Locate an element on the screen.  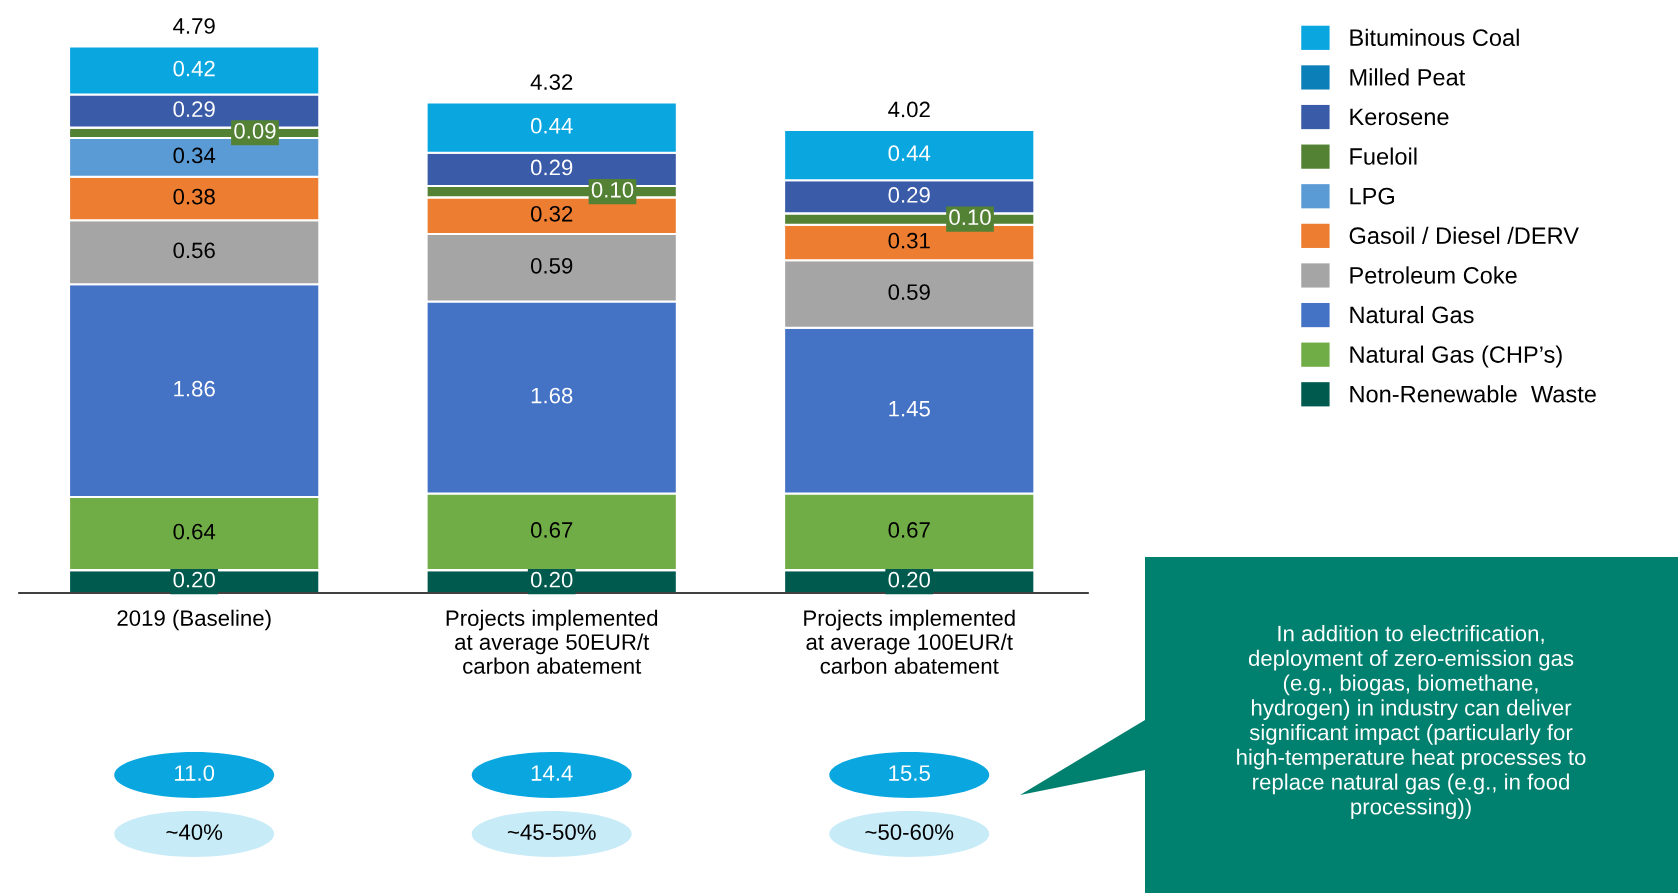
legend-label: Fueloil is located at coordinates (1383, 156).